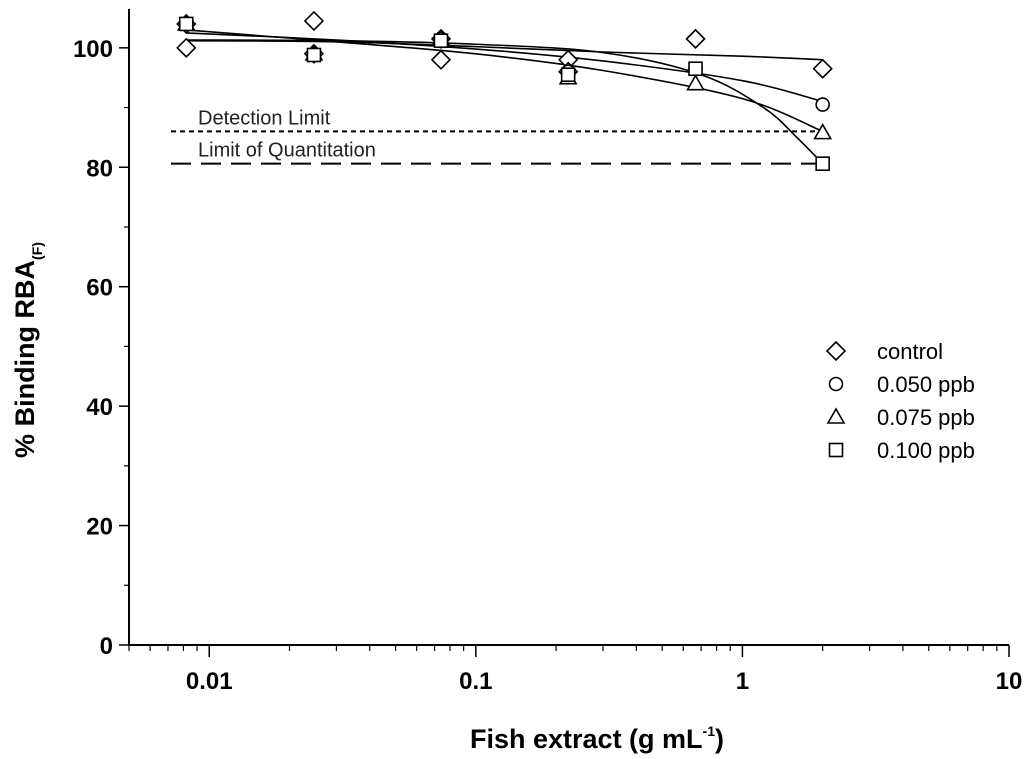 This screenshot has height=759, width=1029. Describe the element at coordinates (475, 681) in the screenshot. I see `x-tick-label: 0.1` at that location.